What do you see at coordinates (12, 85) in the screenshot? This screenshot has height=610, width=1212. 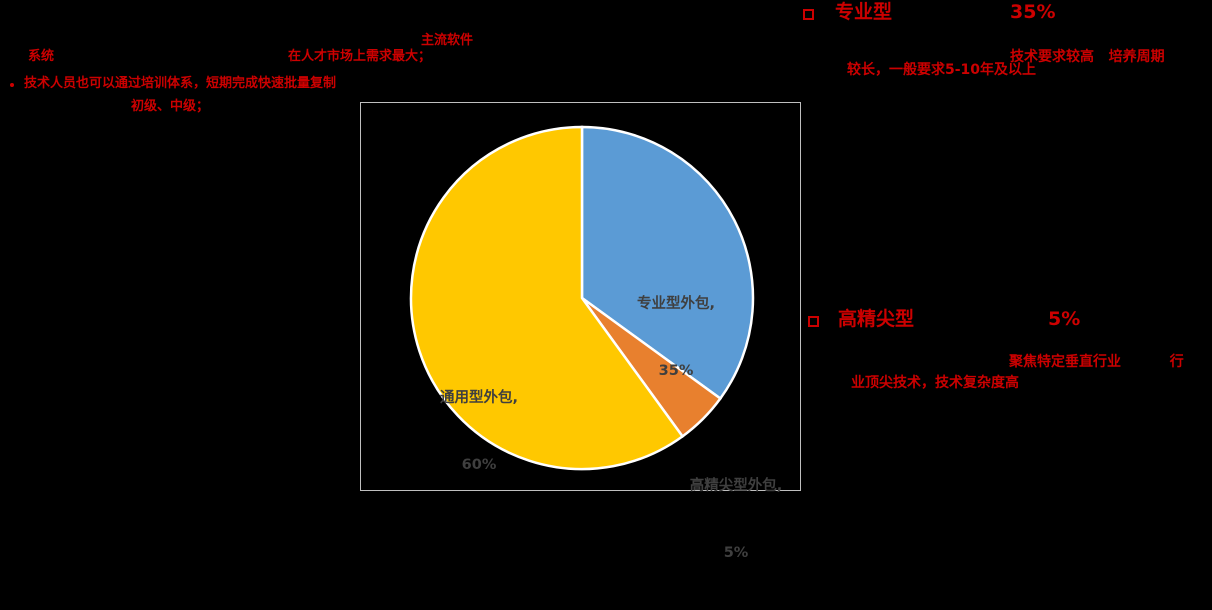 I see `bullet-dot-icon` at bounding box center [12, 85].